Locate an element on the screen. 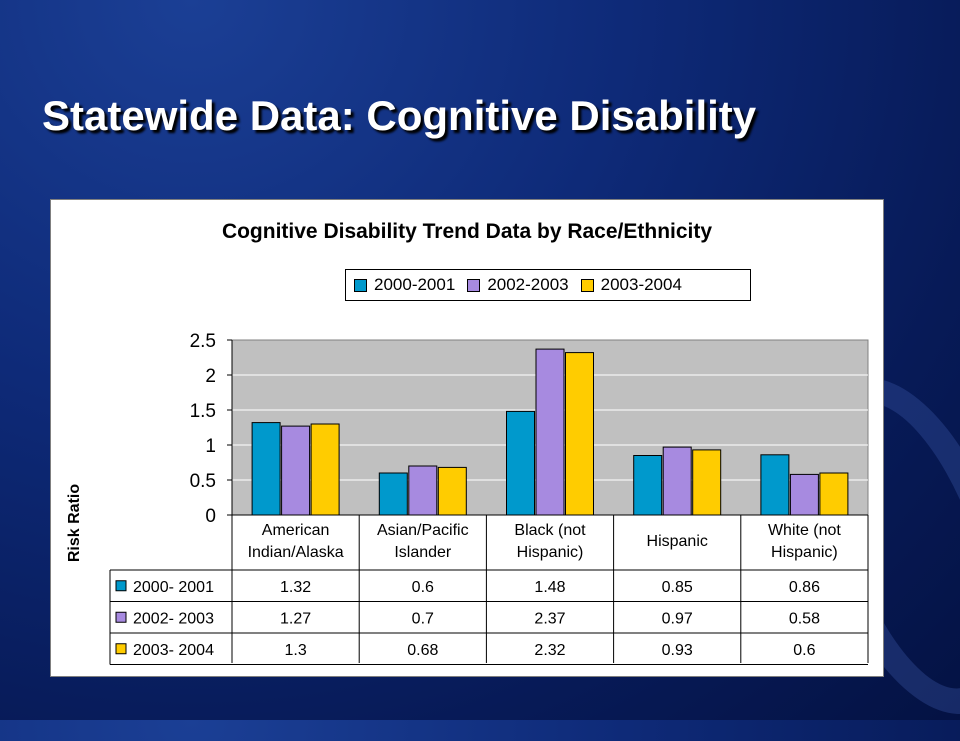 The width and height of the screenshot is (960, 741). legend-label: 2000-2001 is located at coordinates (415, 284).